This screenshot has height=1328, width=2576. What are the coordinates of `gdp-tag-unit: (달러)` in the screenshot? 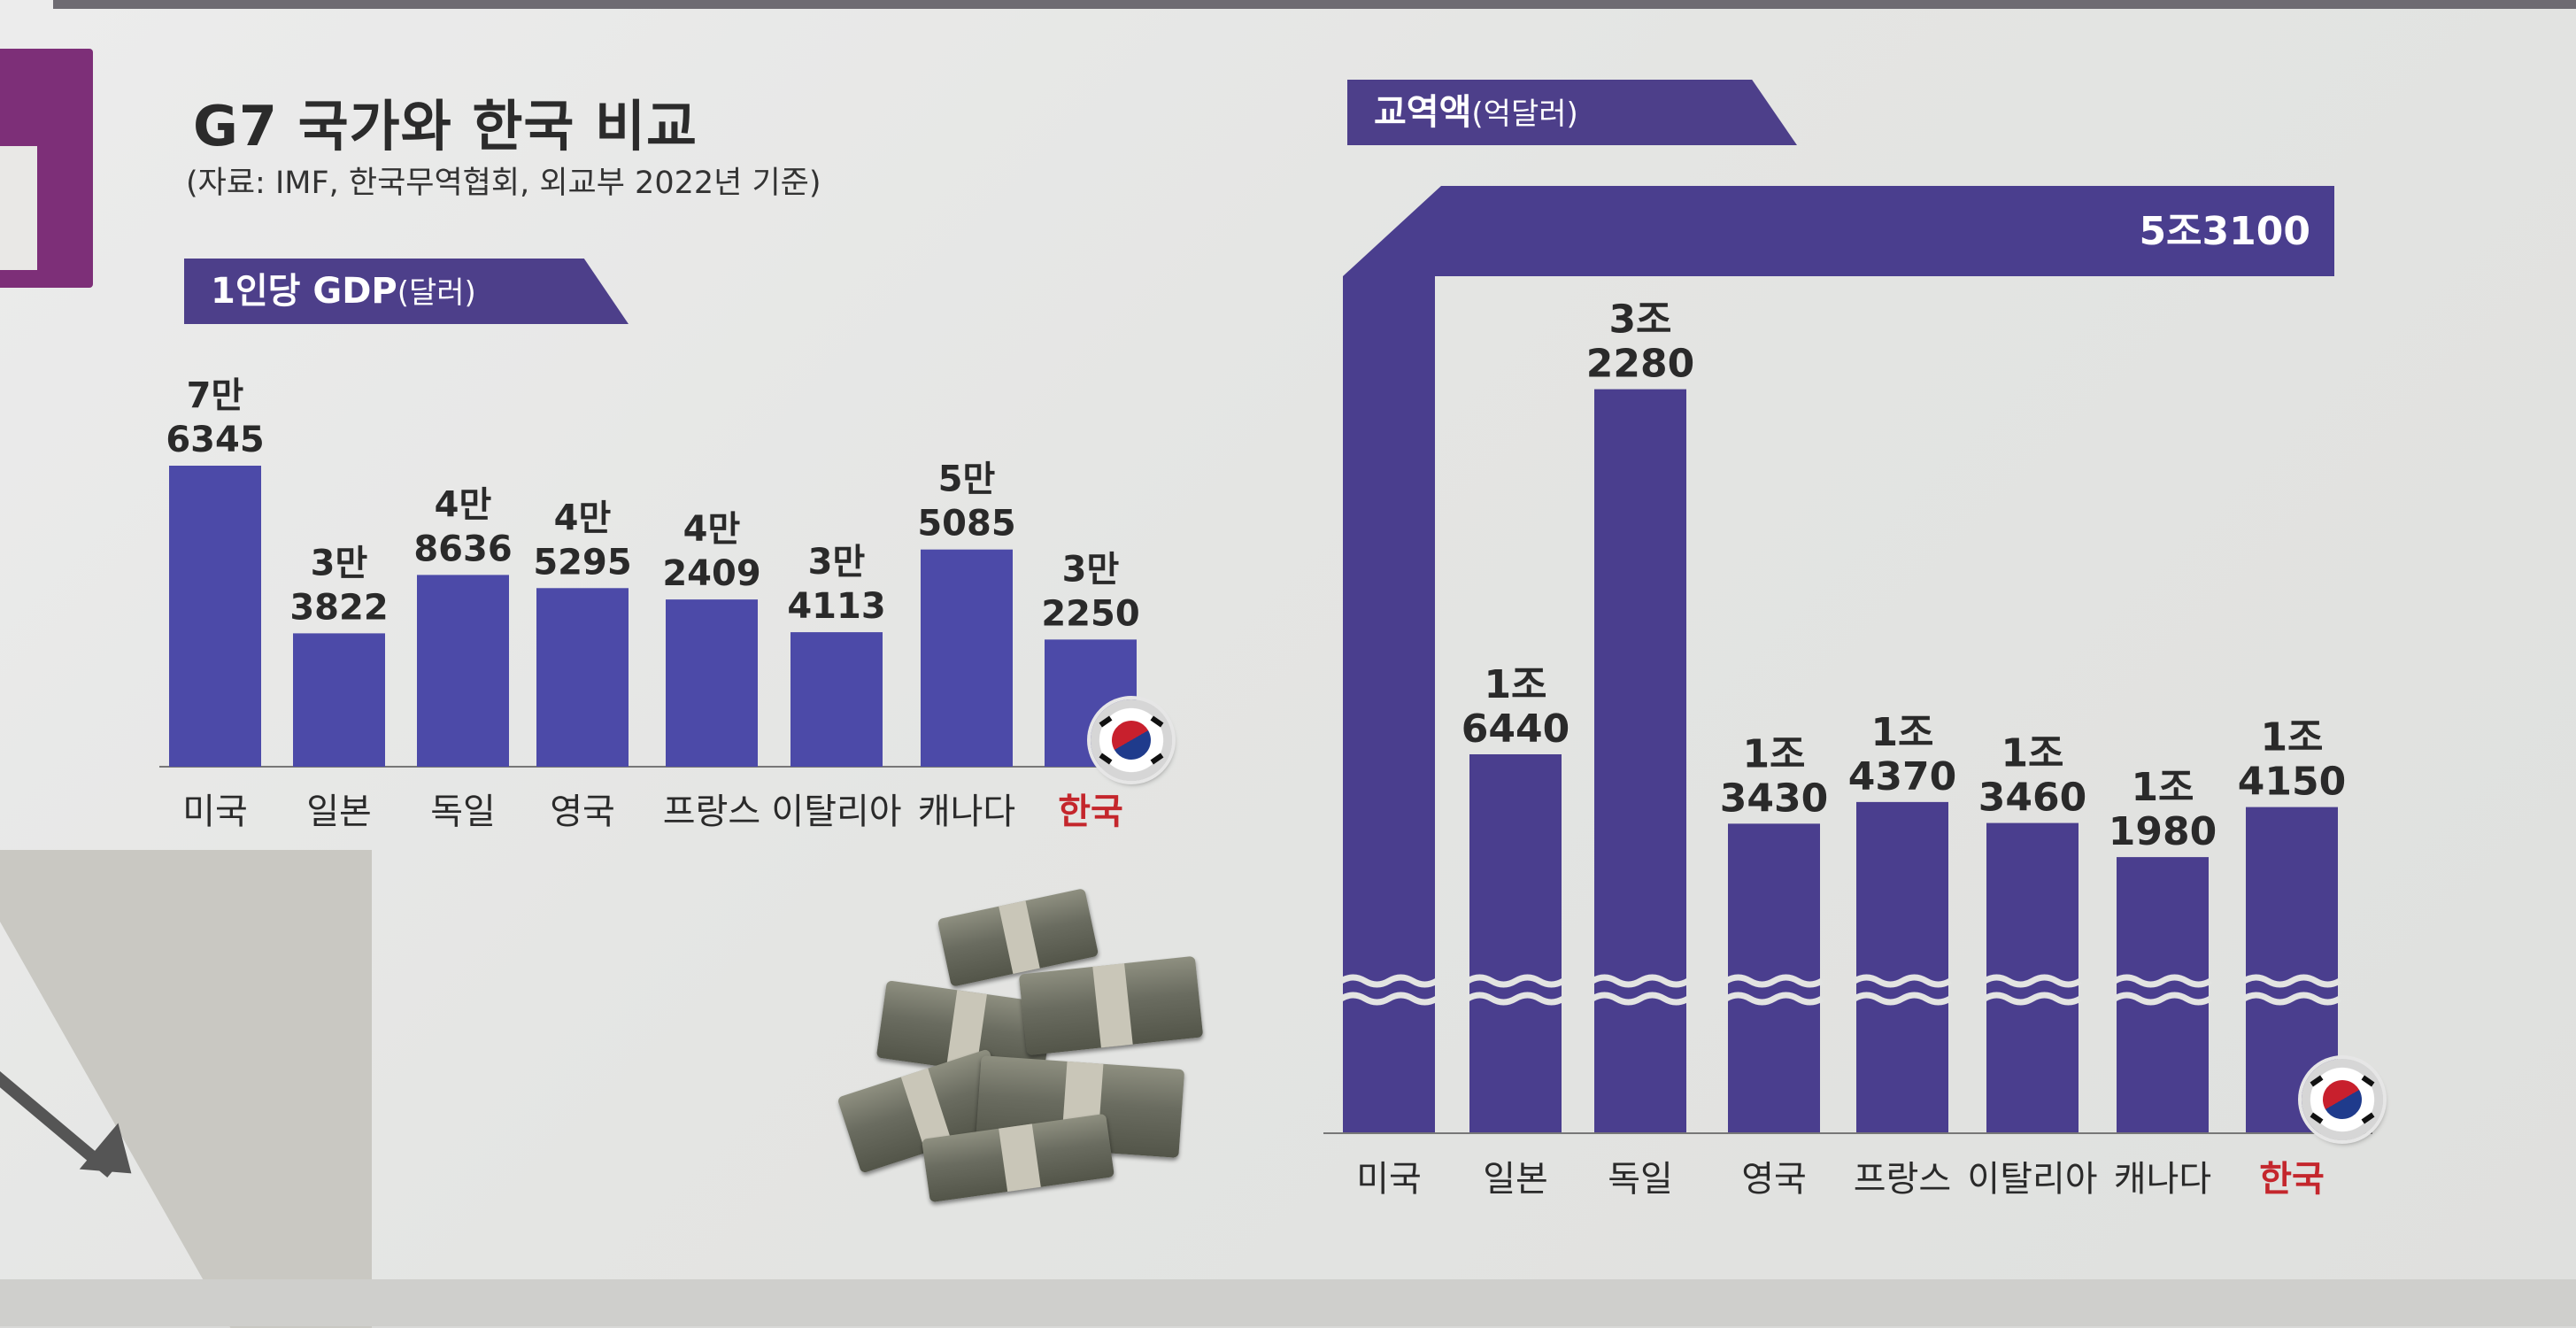 It's located at (436, 293).